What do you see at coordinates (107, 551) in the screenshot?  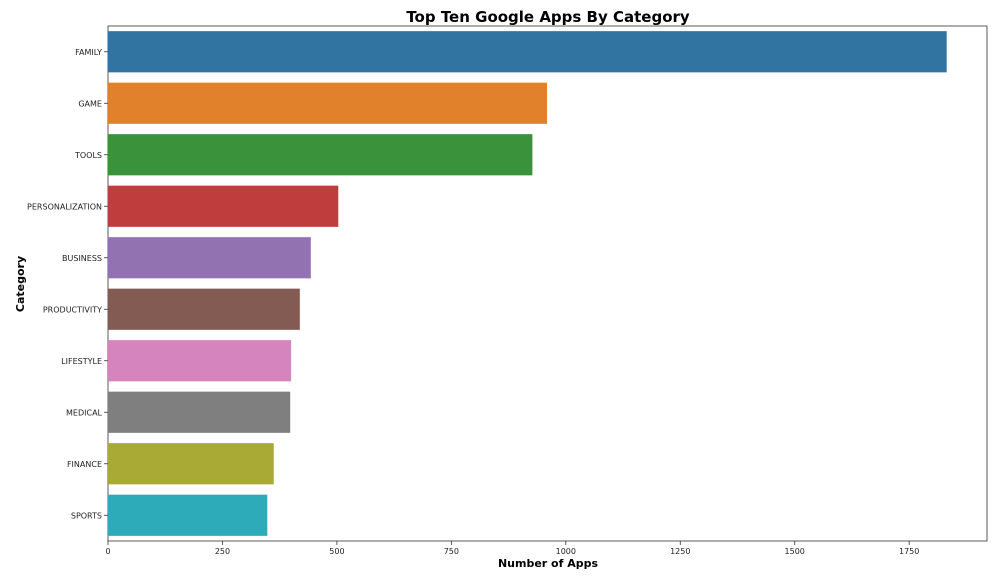 I see `x-tick-label: 0` at bounding box center [107, 551].